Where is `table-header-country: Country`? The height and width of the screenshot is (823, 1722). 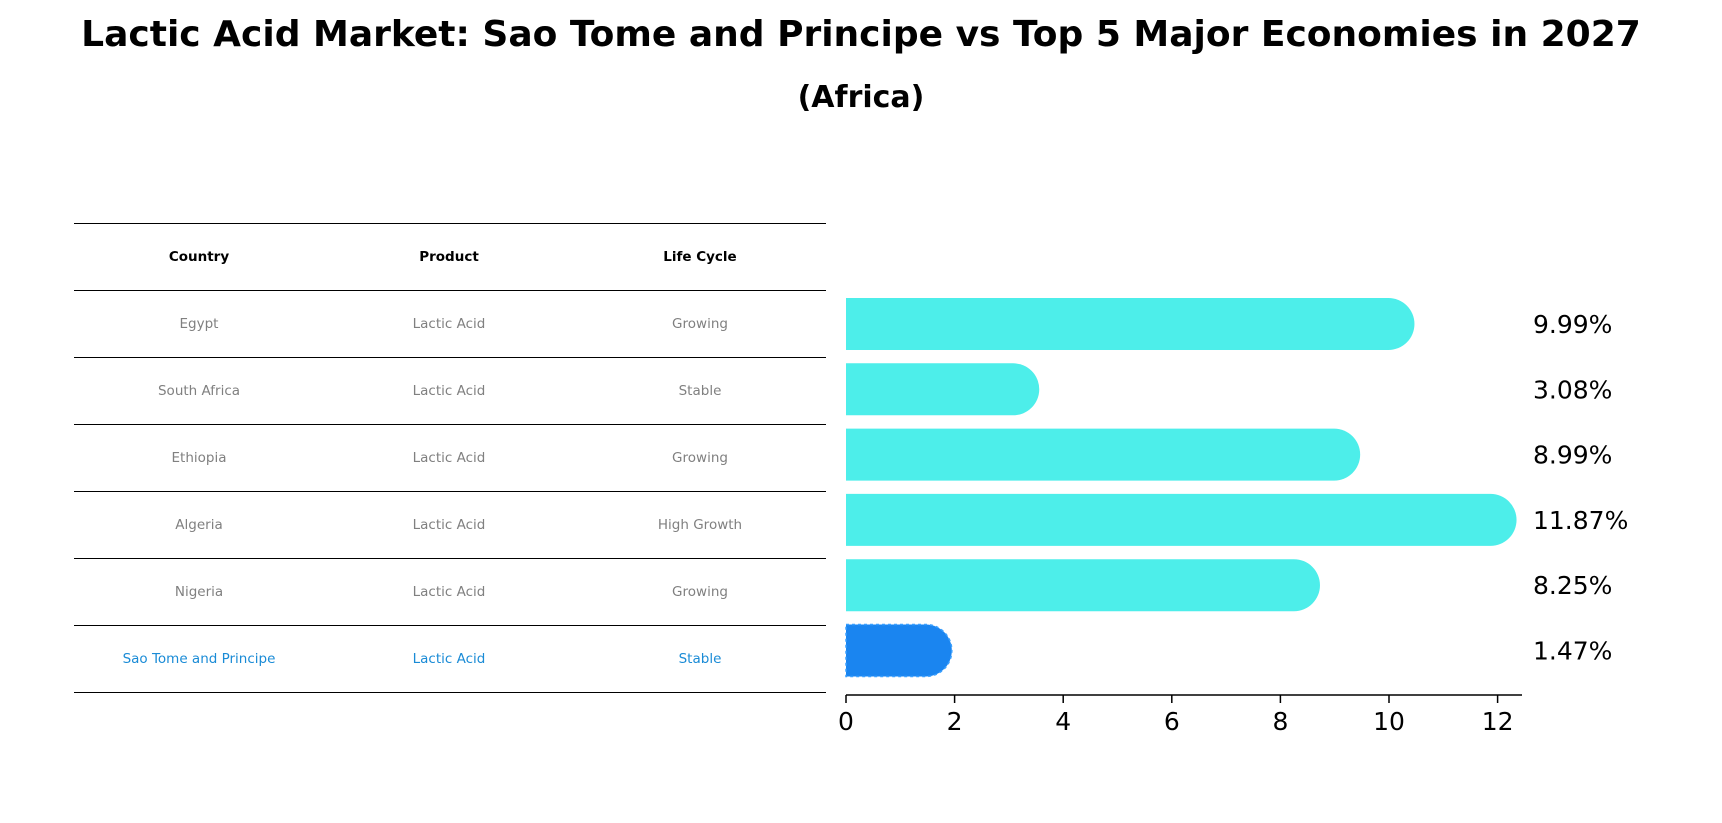 table-header-country: Country is located at coordinates (199, 257).